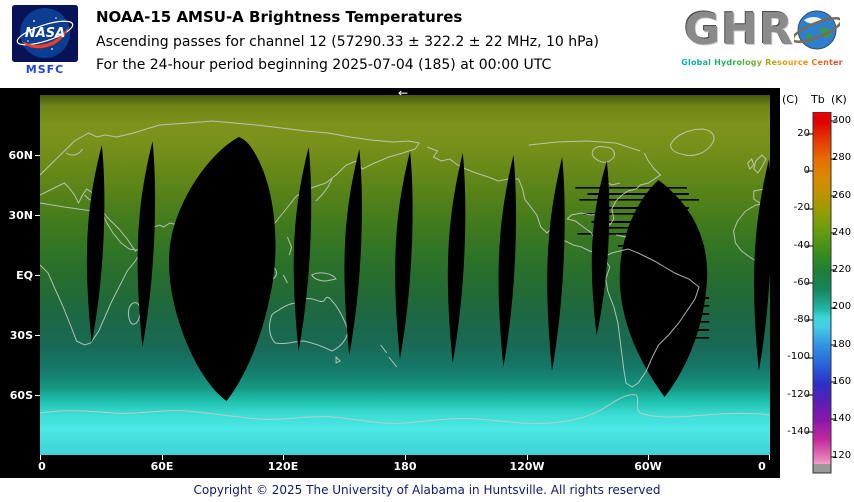  What do you see at coordinates (842, 157) in the screenshot?
I see `kelvin-tick-label: 280` at bounding box center [842, 157].